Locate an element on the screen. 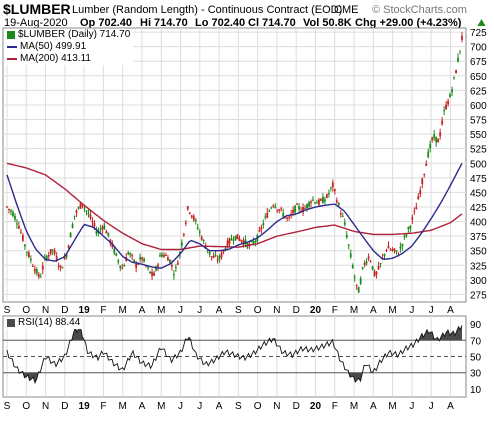  ma50-line-icon is located at coordinates (12, 47).